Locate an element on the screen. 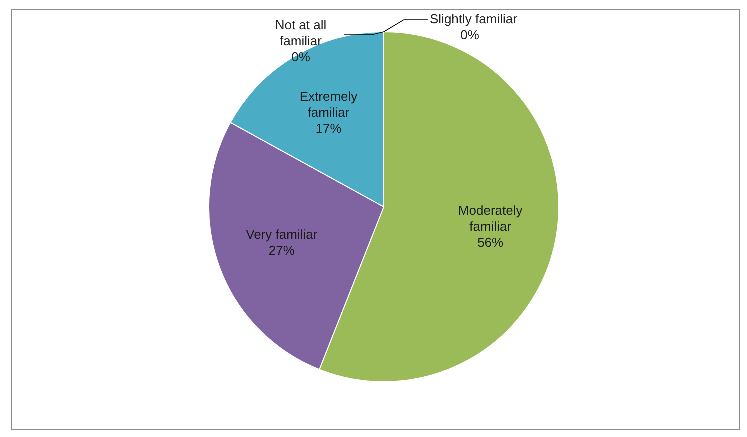 This screenshot has width=747, height=437. category-label: Not at all familiar is located at coordinates (301, 32).